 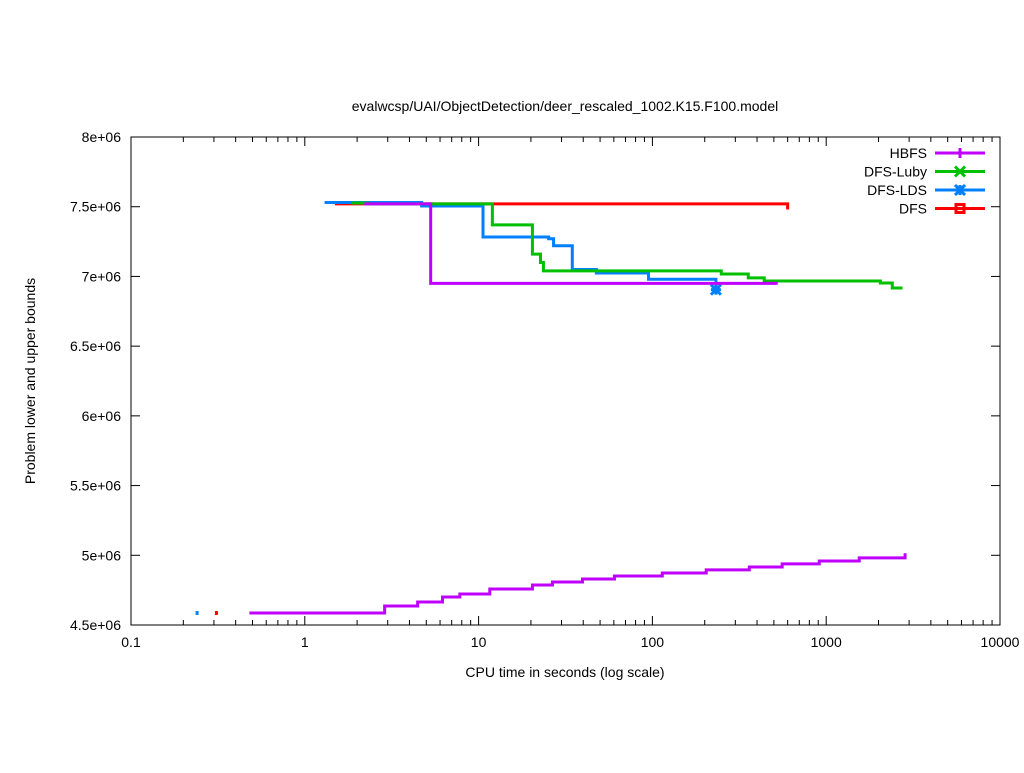 I want to click on series-hbfs-lower-bound, so click(x=578, y=584).